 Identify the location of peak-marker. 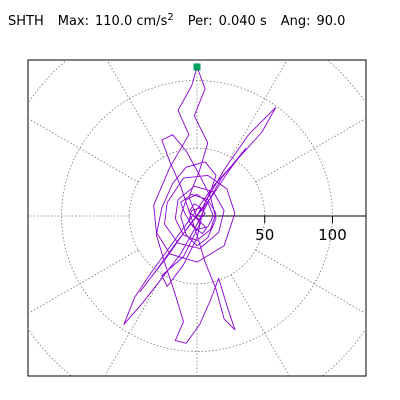
(197, 67).